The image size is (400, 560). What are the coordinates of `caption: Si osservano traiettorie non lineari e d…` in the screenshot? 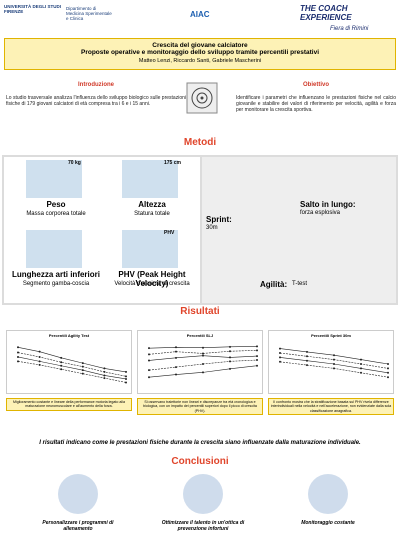 It's located at (200, 407).